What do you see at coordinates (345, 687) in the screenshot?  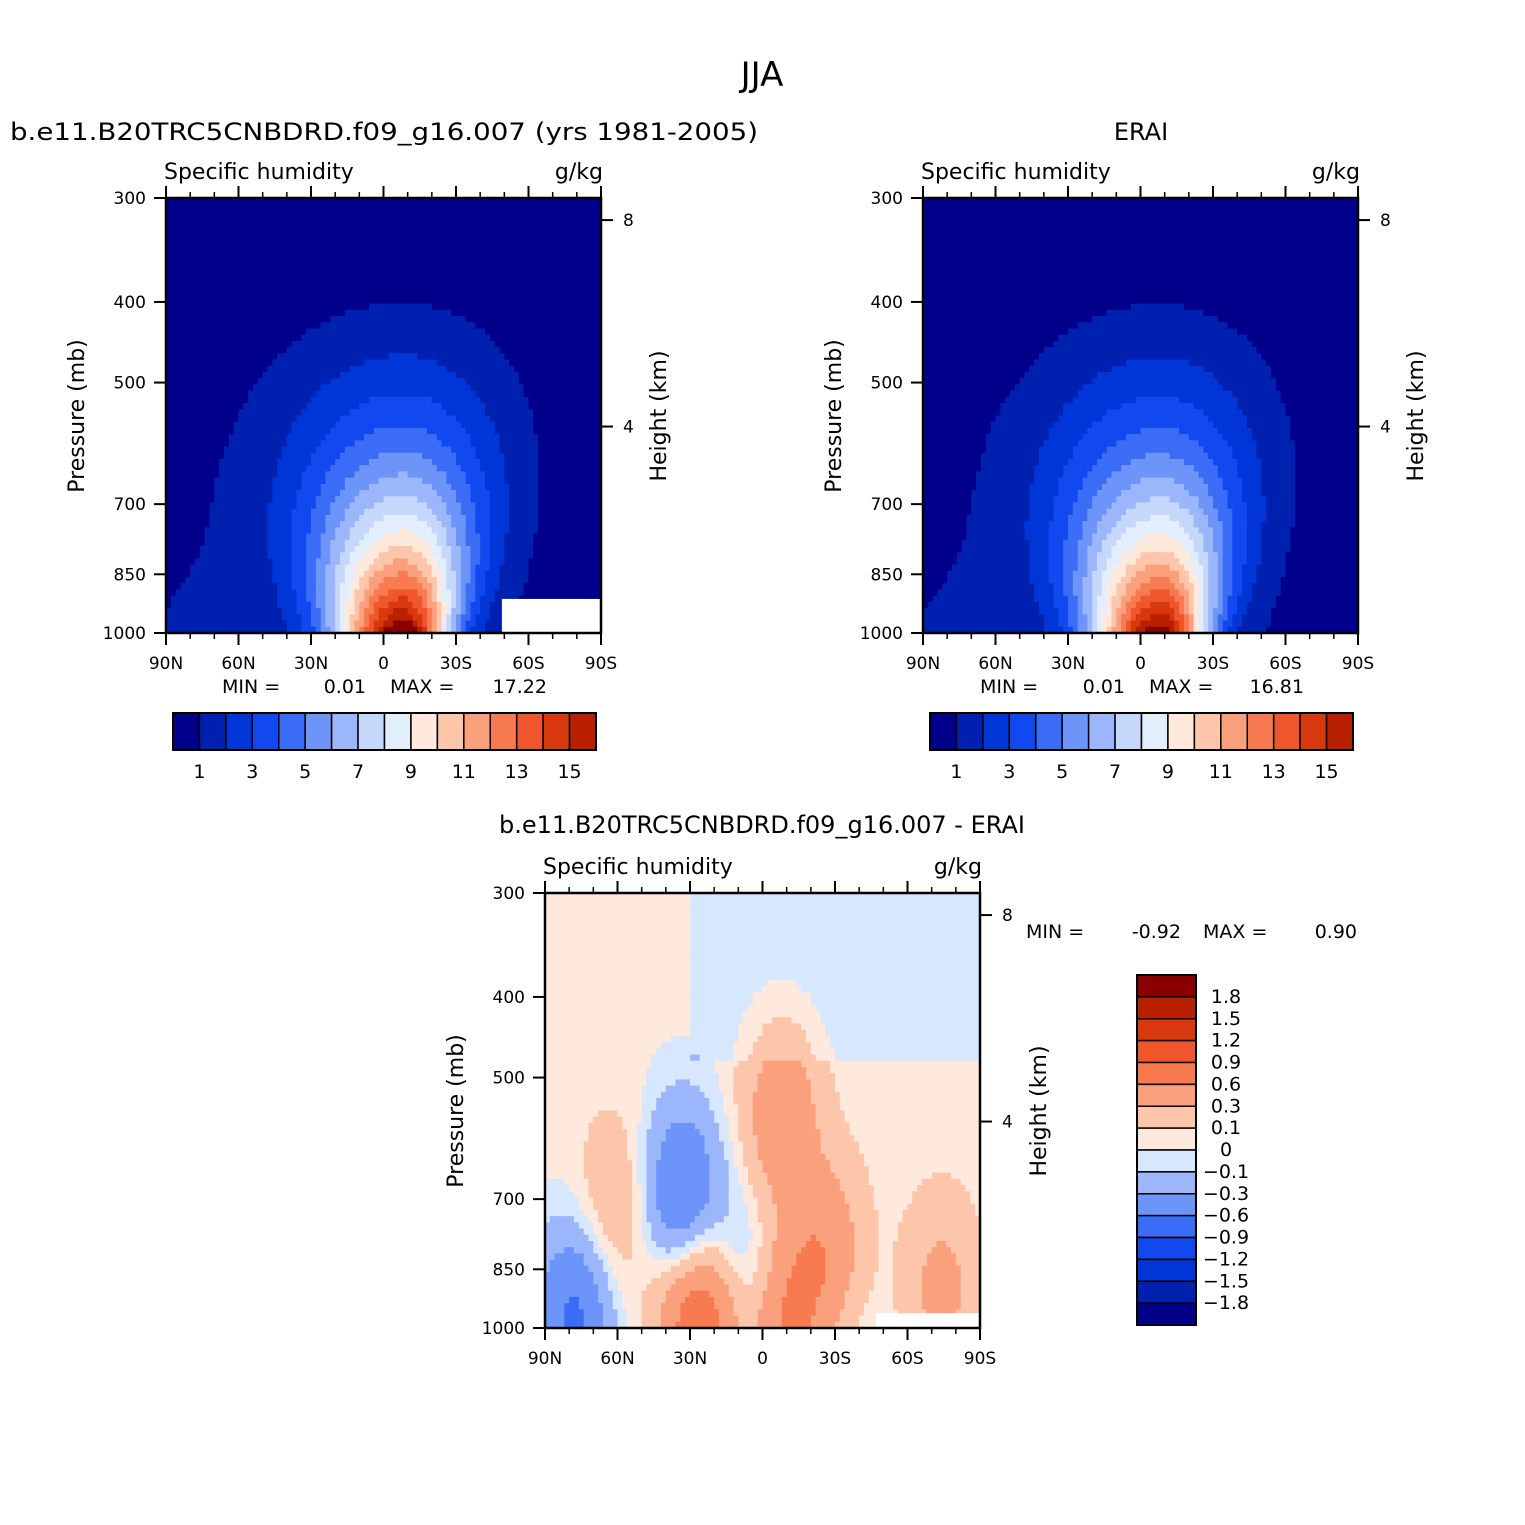 I see `panel-model-min-value: 0.01` at bounding box center [345, 687].